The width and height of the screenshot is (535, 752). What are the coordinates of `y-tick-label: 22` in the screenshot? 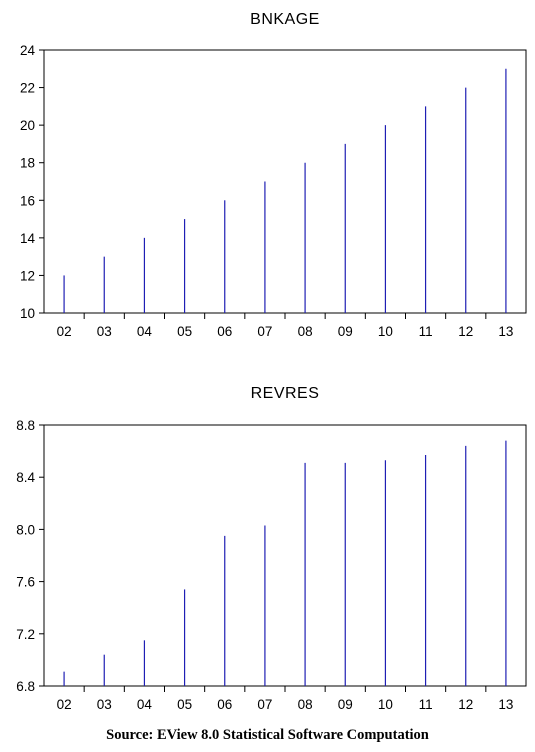 It's located at (27, 88).